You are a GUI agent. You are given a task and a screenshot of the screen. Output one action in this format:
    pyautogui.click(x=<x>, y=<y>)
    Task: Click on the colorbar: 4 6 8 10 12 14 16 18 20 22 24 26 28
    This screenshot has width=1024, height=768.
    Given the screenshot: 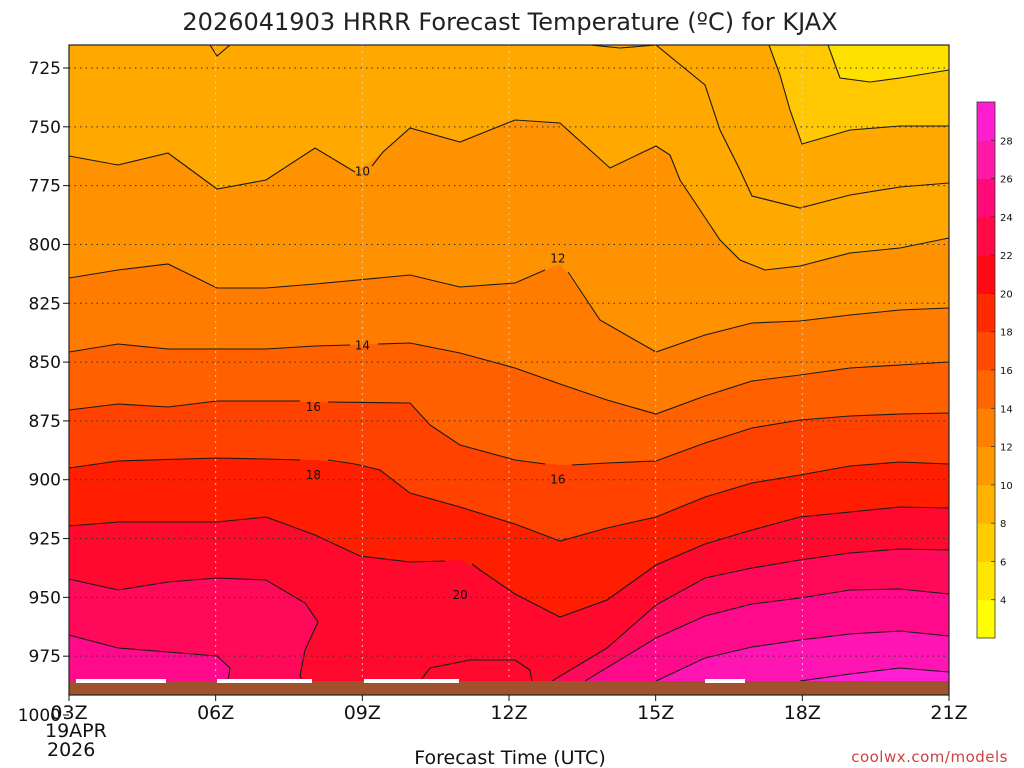 What is the action you would take?
    pyautogui.click(x=994, y=370)
    